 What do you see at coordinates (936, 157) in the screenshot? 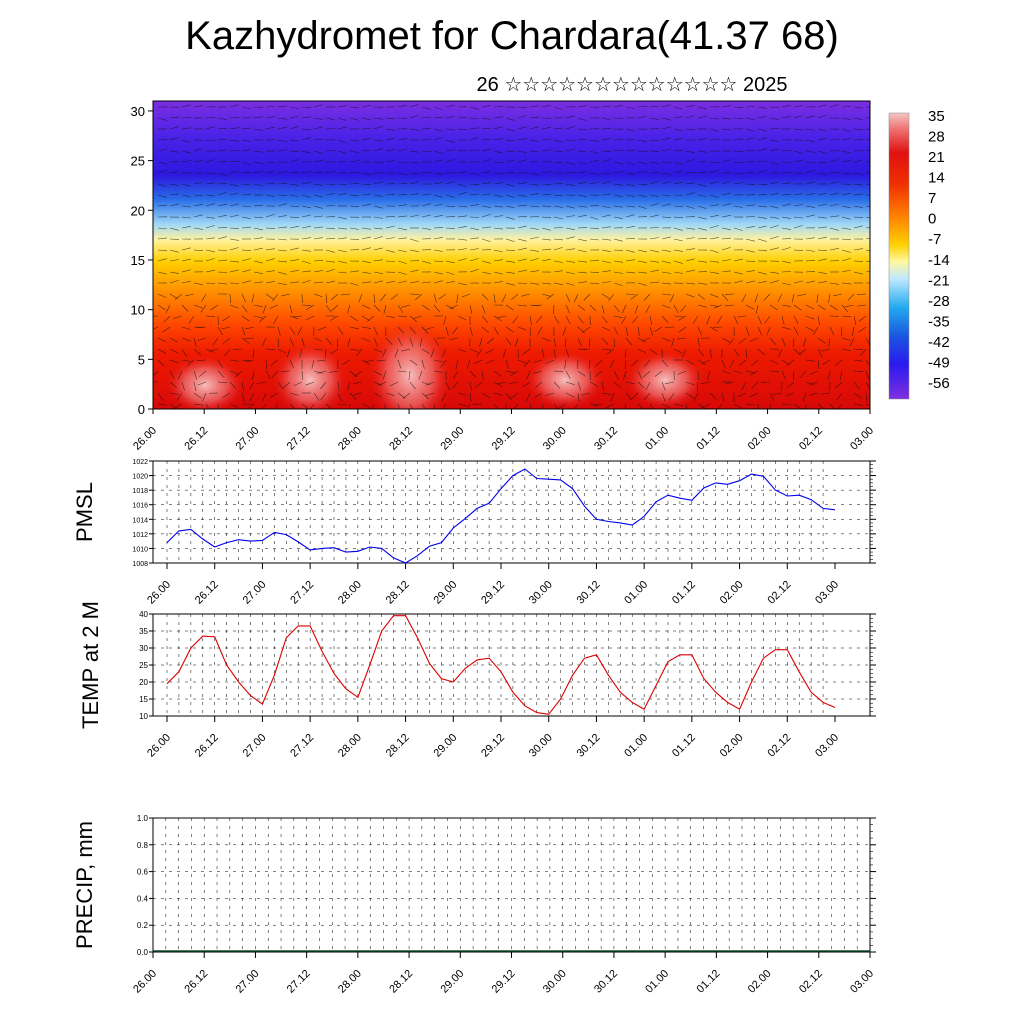
I see `colorbar-label-2: 21` at bounding box center [936, 157].